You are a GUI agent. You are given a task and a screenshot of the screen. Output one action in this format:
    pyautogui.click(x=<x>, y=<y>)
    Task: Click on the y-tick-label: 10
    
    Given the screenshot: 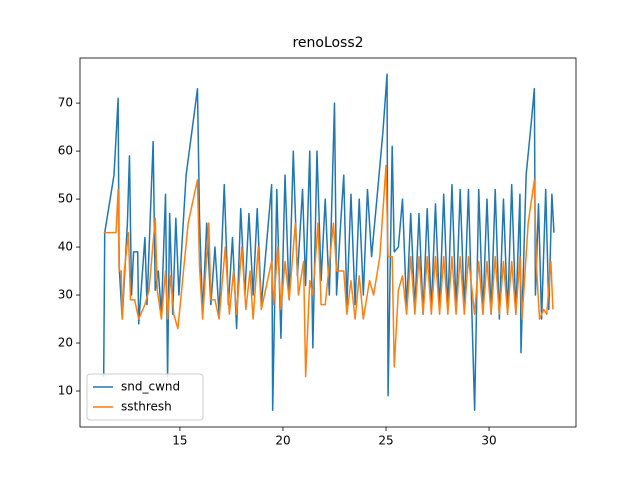 What is the action you would take?
    pyautogui.click(x=65, y=391)
    